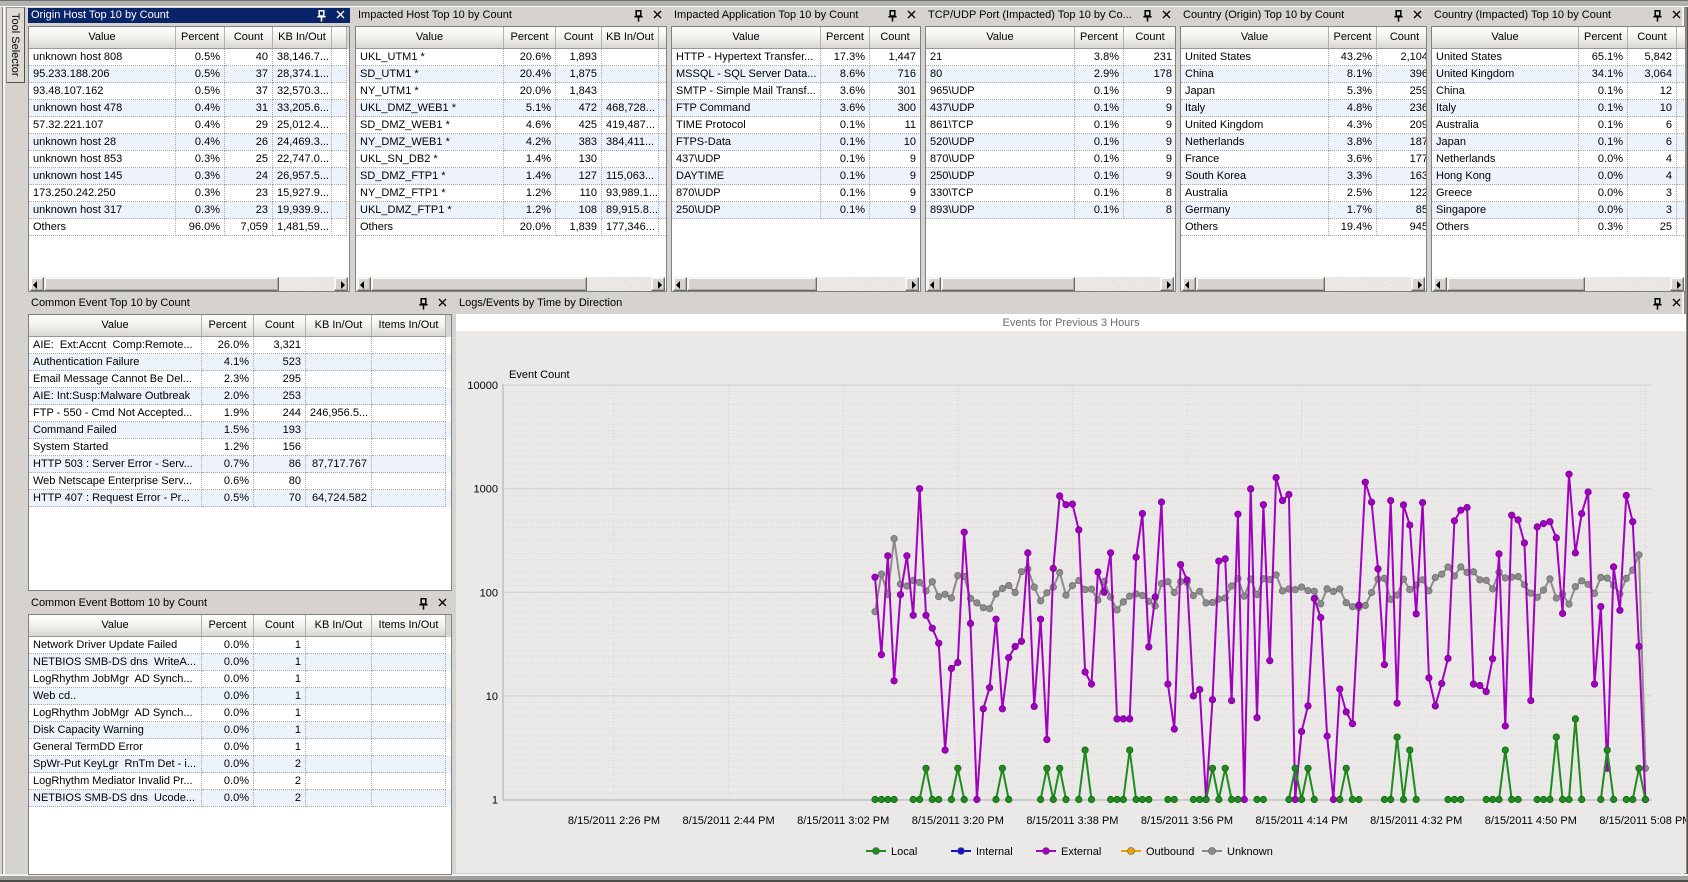 Image resolution: width=1688 pixels, height=882 pixels. I want to click on svg-text: Event Count, so click(539, 375).